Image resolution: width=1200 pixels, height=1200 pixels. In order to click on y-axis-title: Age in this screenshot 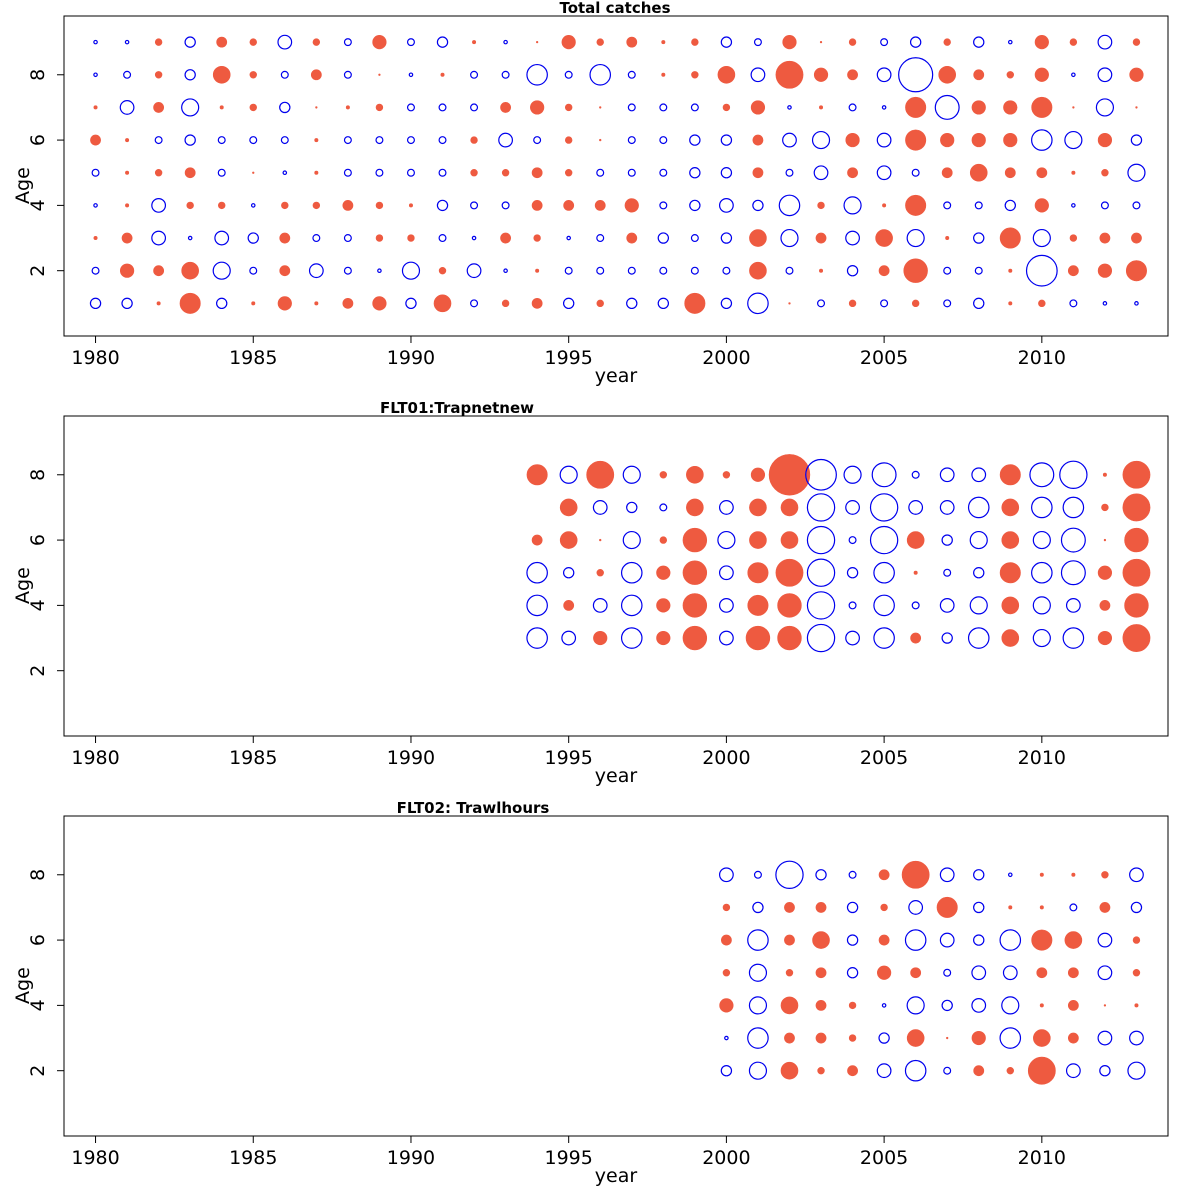, I will do `click(23, 985)`.